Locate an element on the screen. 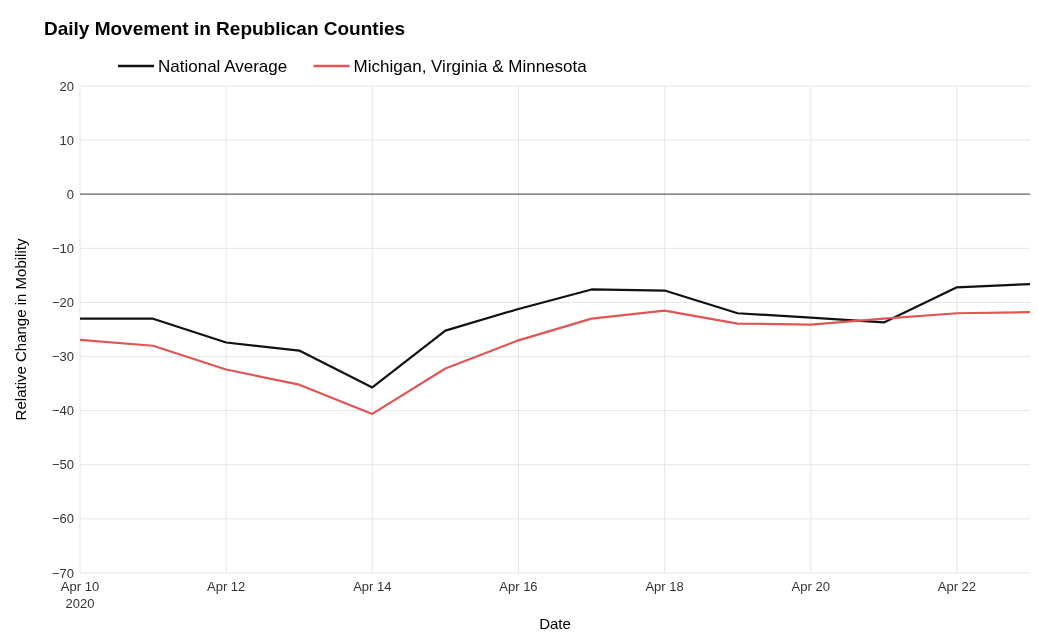 Image resolution: width=1038 pixels, height=641 pixels. y-tick-label: −40 is located at coordinates (62, 411).